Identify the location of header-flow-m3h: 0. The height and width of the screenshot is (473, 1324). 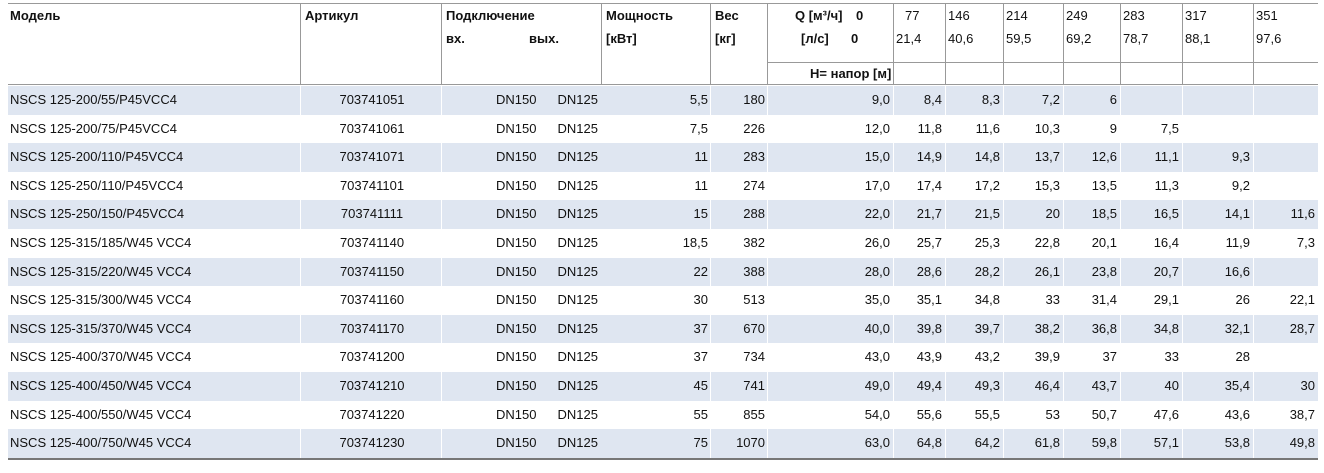
(860, 15).